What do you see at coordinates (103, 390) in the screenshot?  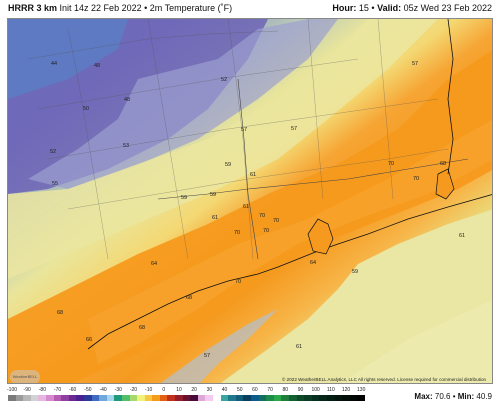 I see `colorbar-tick-label: -40` at bounding box center [103, 390].